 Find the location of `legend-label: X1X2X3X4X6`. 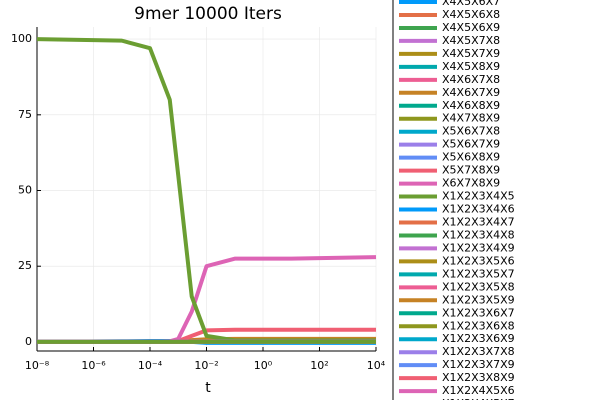

legend-label: X1X2X3X4X6 is located at coordinates (478, 209).